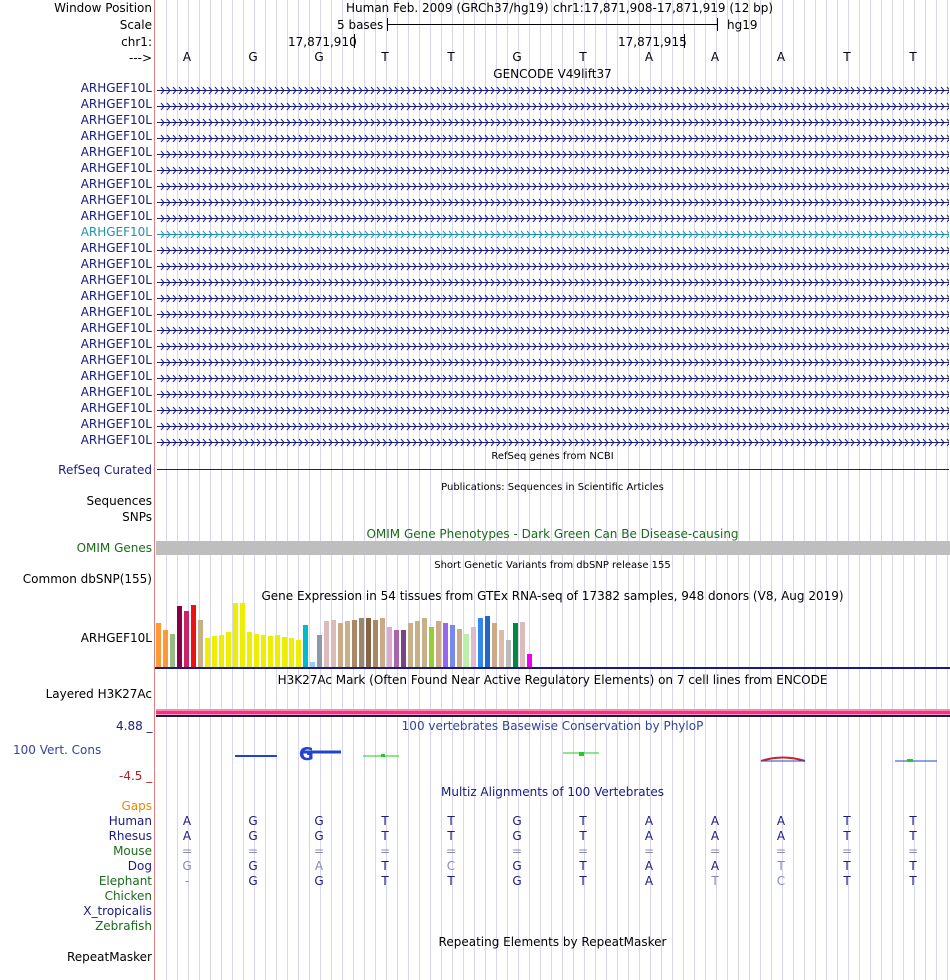 The height and width of the screenshot is (980, 950). I want to click on repeatmasker-track-label: RepeatMasker, so click(109, 957).